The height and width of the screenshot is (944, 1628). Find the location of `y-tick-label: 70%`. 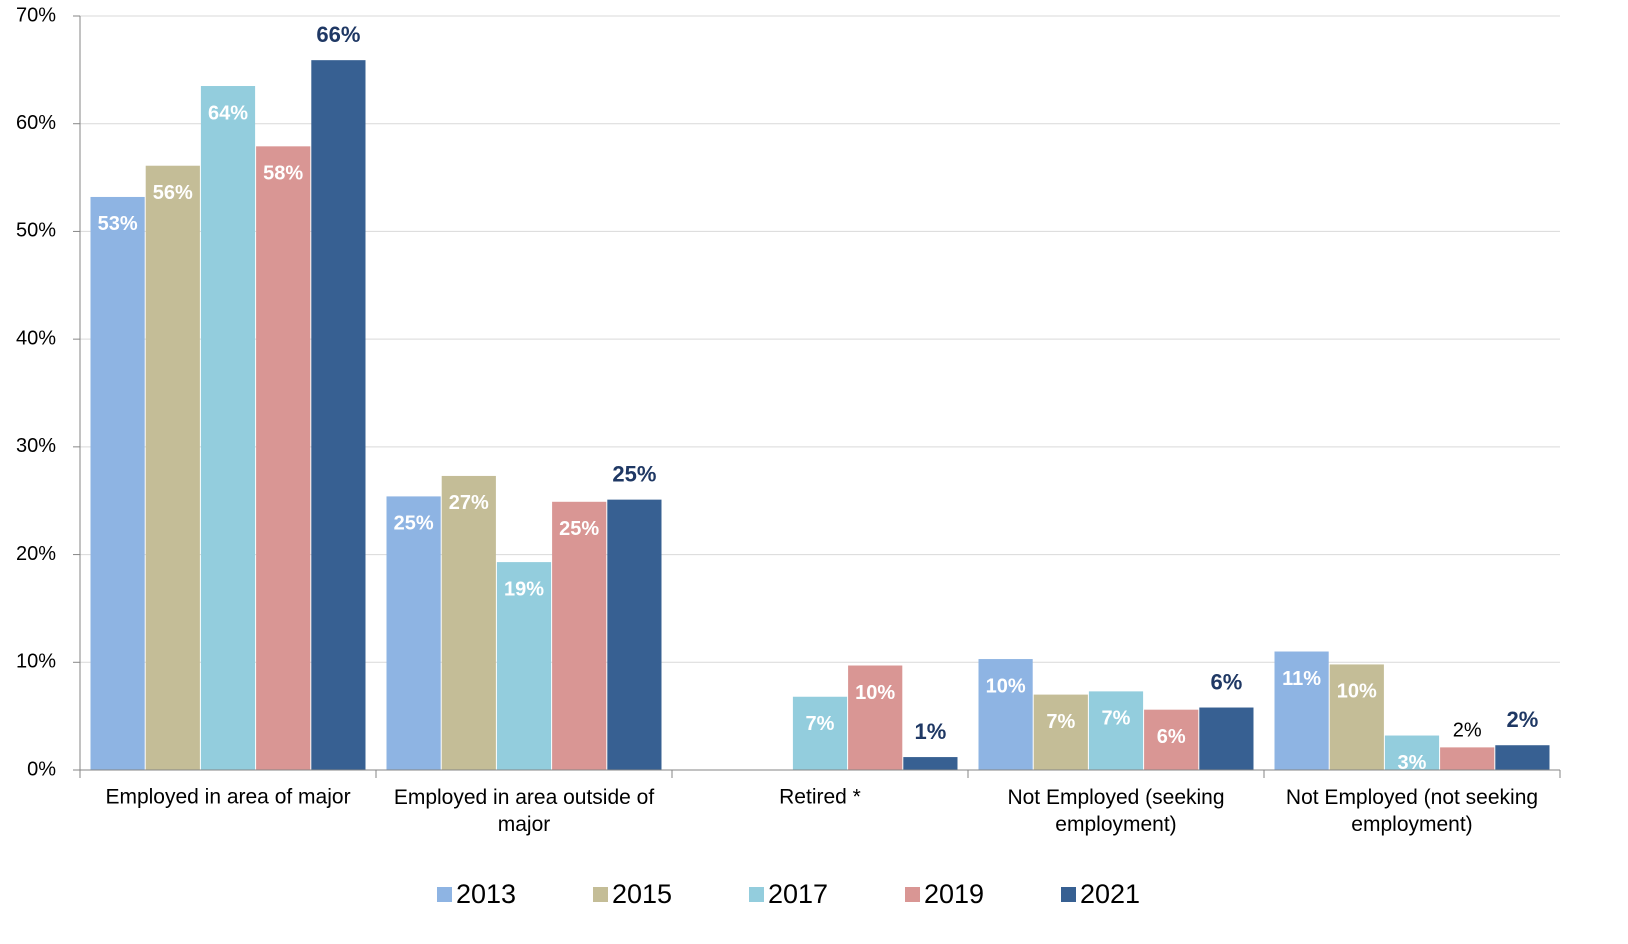

y-tick-label: 70% is located at coordinates (36, 15).